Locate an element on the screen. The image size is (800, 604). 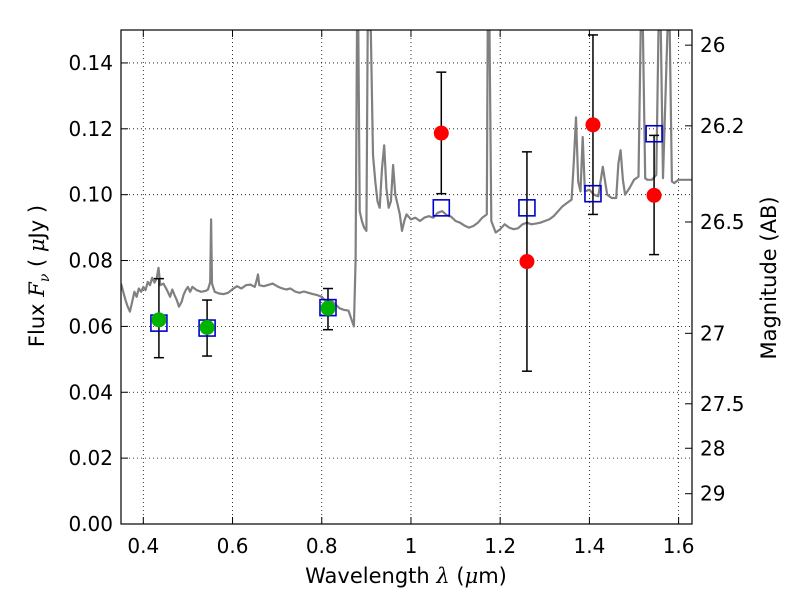
x-tick-label: 0.8 is located at coordinates (322, 546).